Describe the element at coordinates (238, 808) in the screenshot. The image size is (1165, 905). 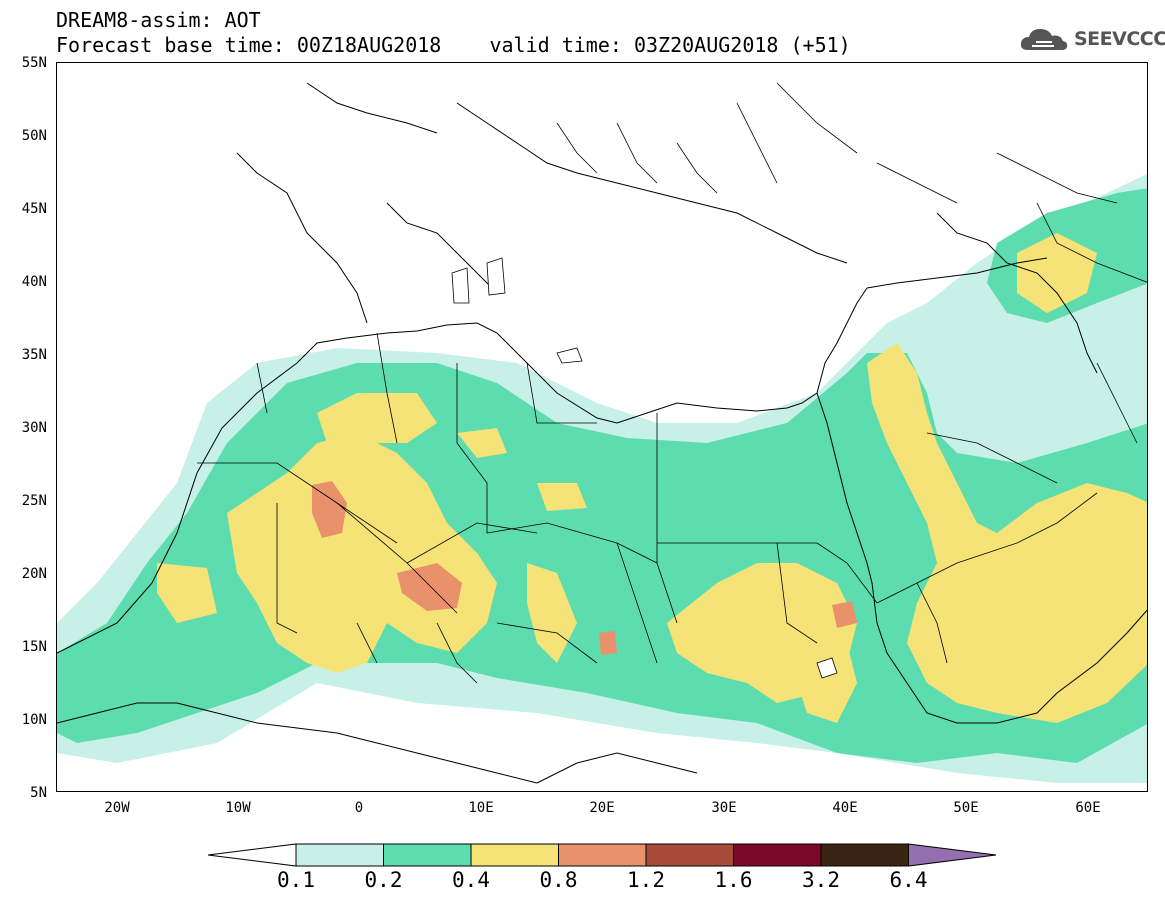
I see `lon-label-10w: 10W` at that location.